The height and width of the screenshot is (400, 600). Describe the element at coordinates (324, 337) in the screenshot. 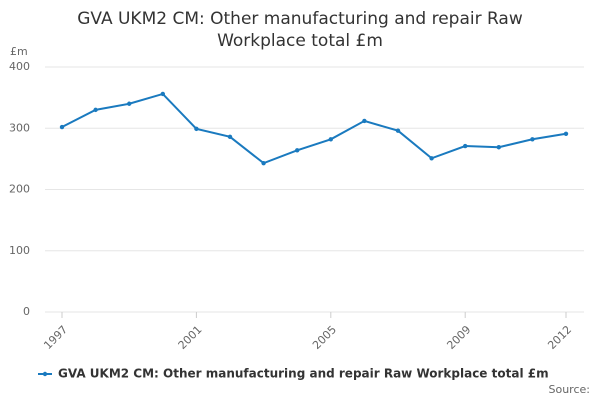

I see `x-tick-label: 2005` at that location.